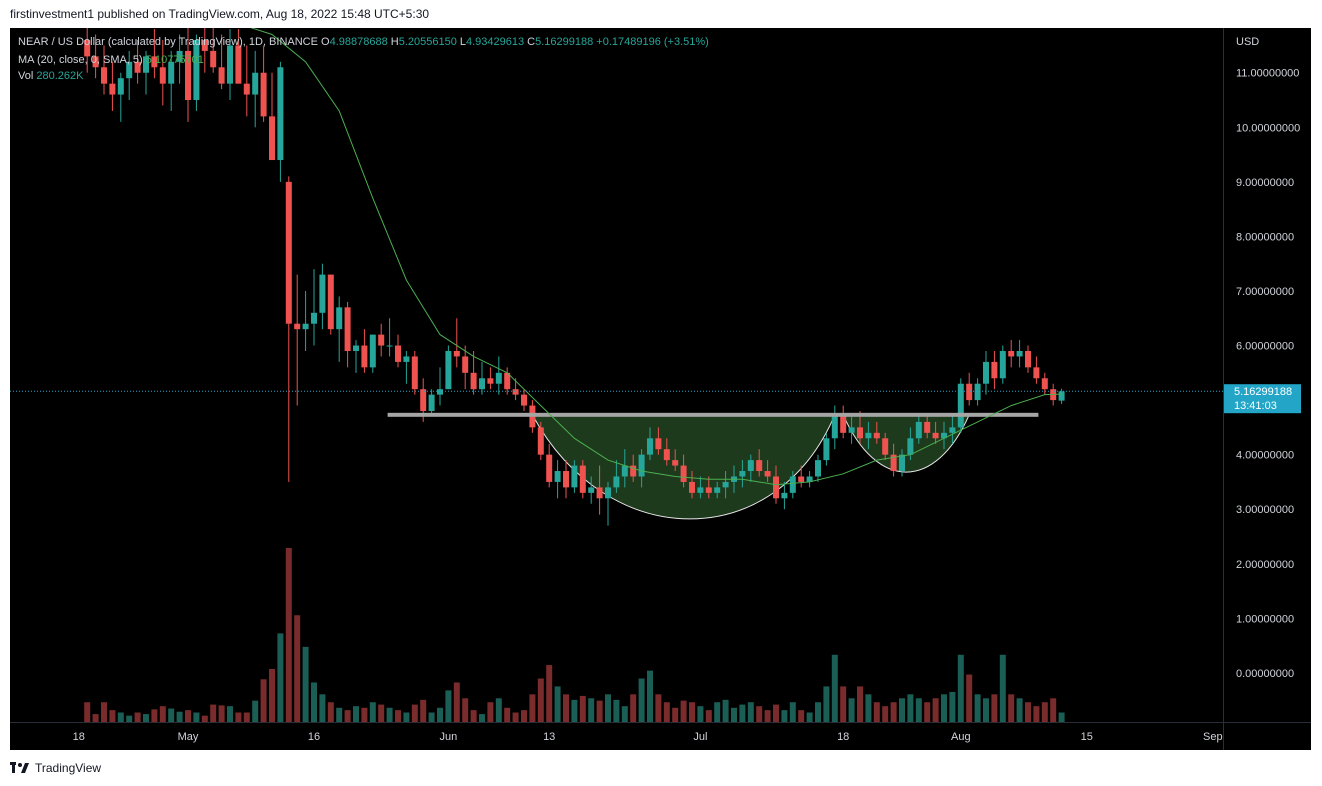  What do you see at coordinates (463, 42) in the screenshot?
I see `legend-low-label: L` at bounding box center [463, 42].